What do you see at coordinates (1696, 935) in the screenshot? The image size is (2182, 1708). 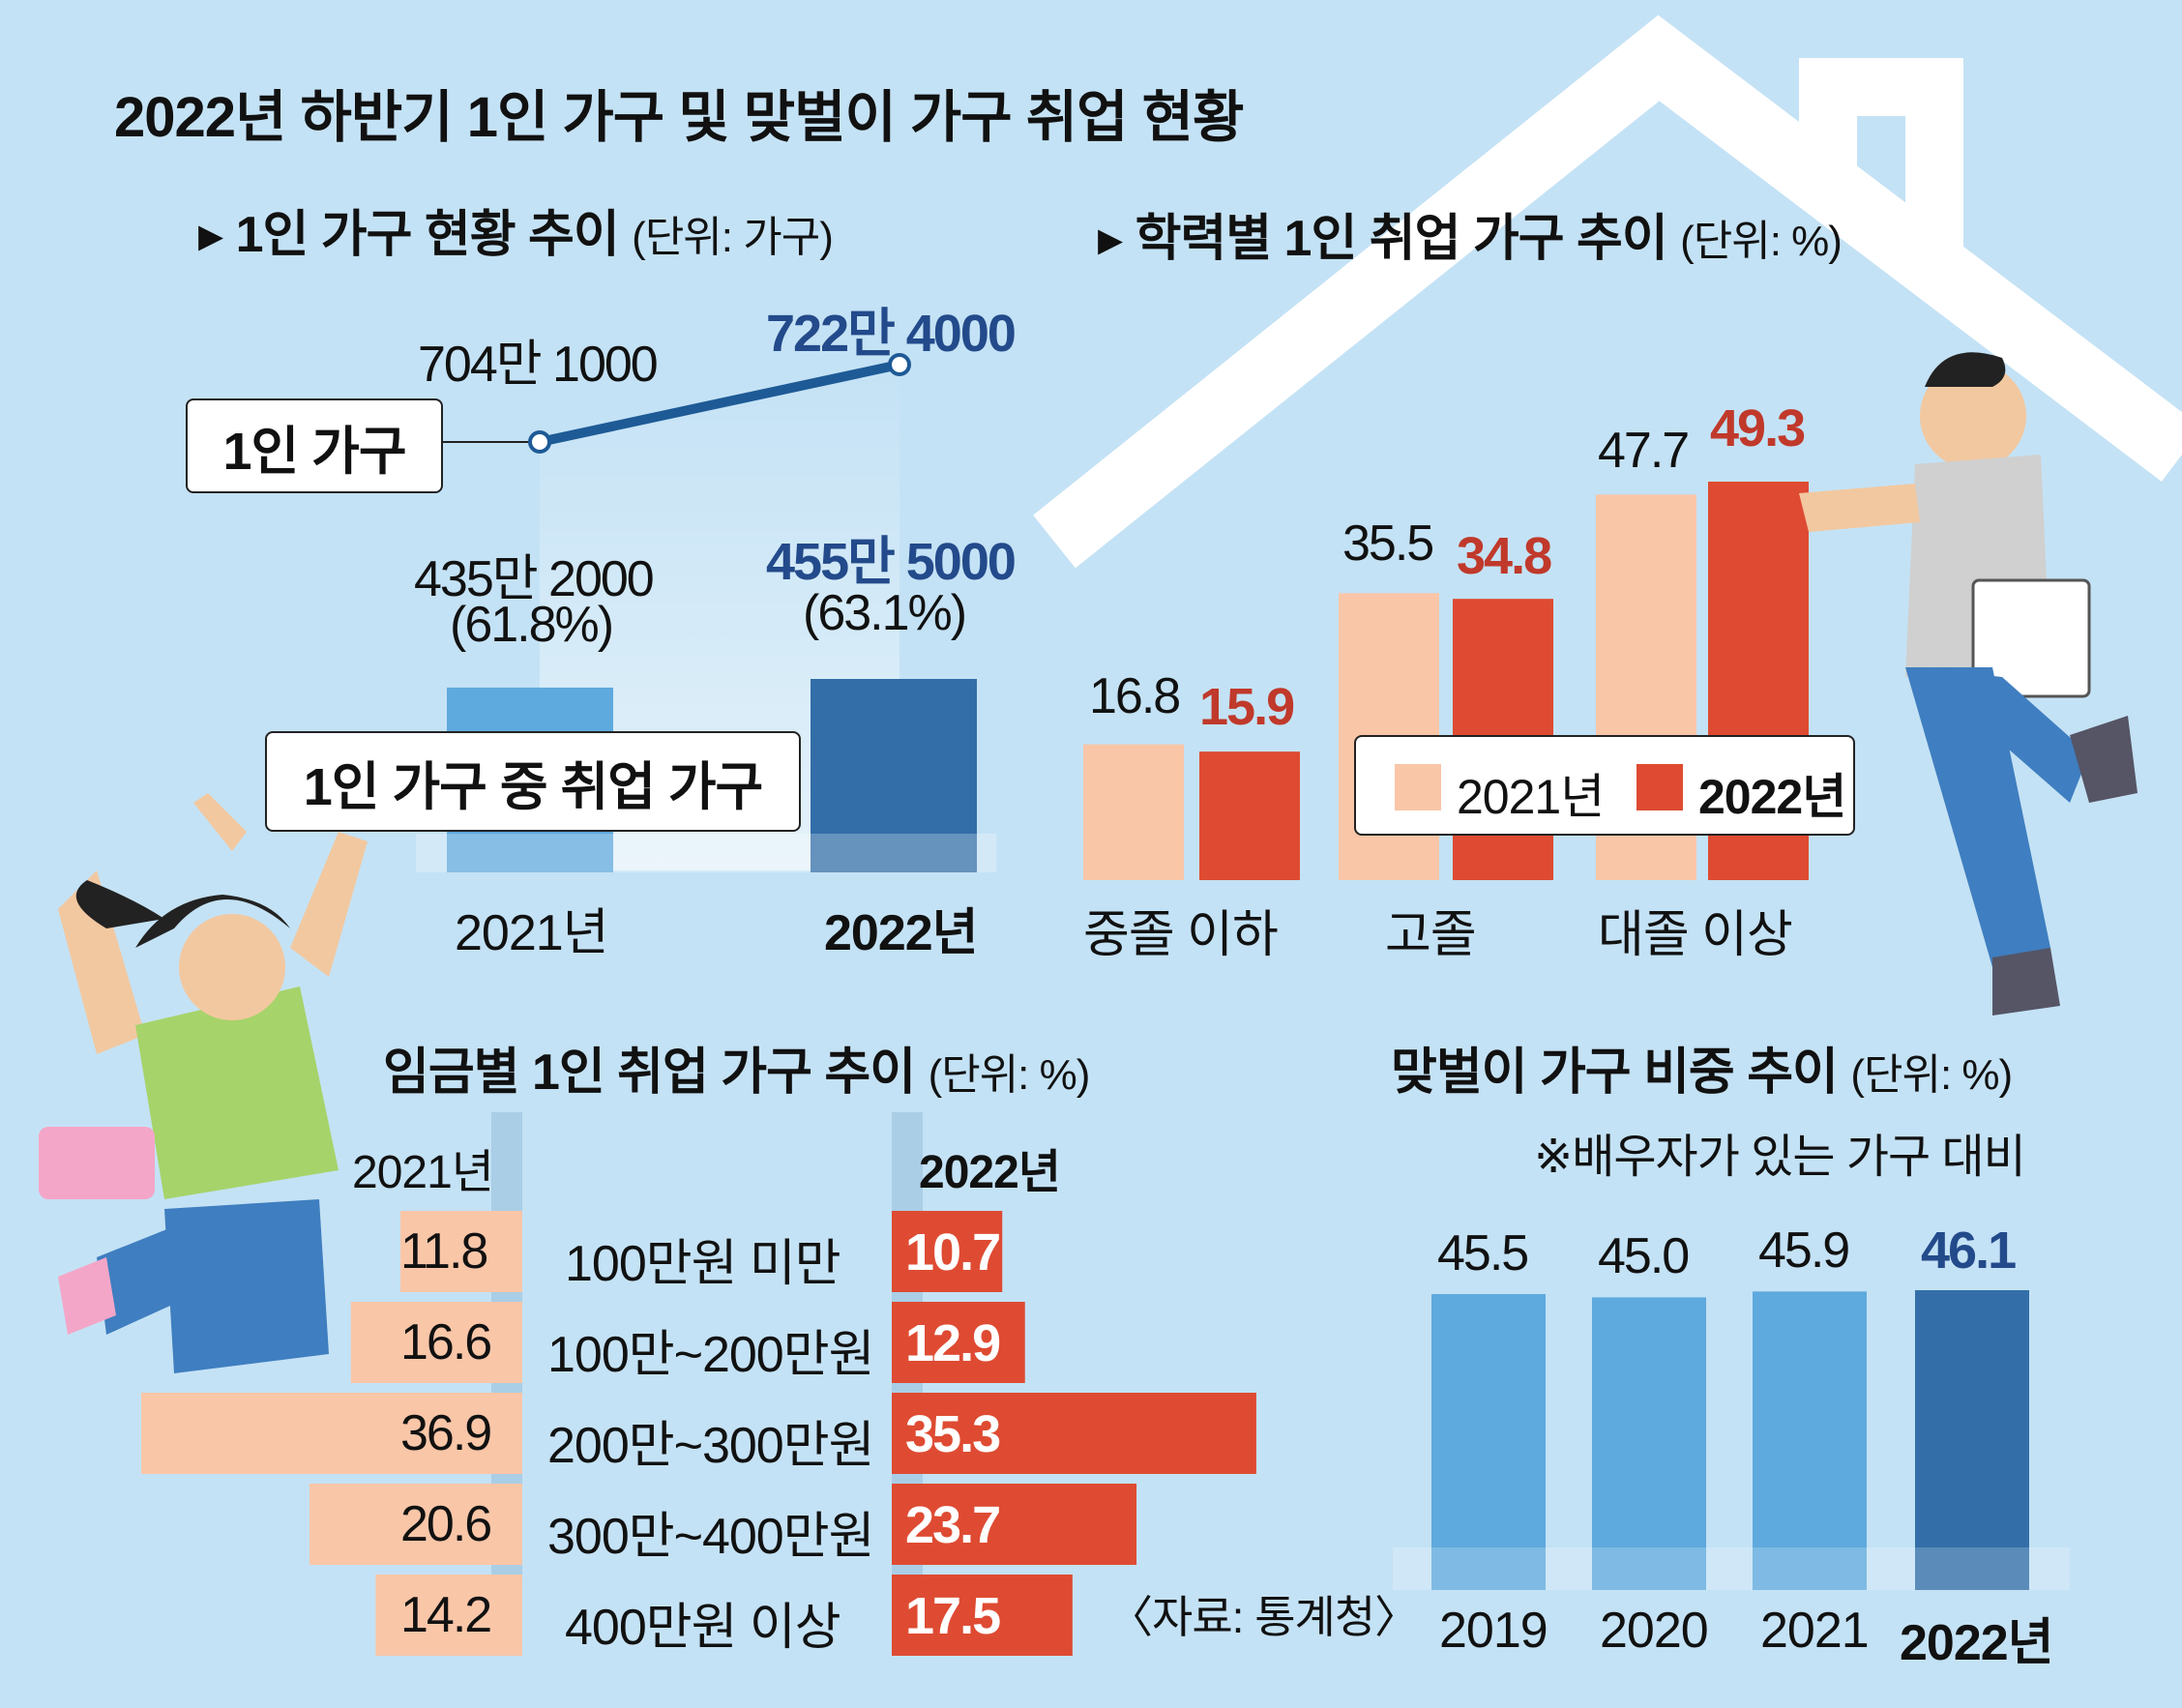 I see `edu-category: 대졸 이상` at bounding box center [1696, 935].